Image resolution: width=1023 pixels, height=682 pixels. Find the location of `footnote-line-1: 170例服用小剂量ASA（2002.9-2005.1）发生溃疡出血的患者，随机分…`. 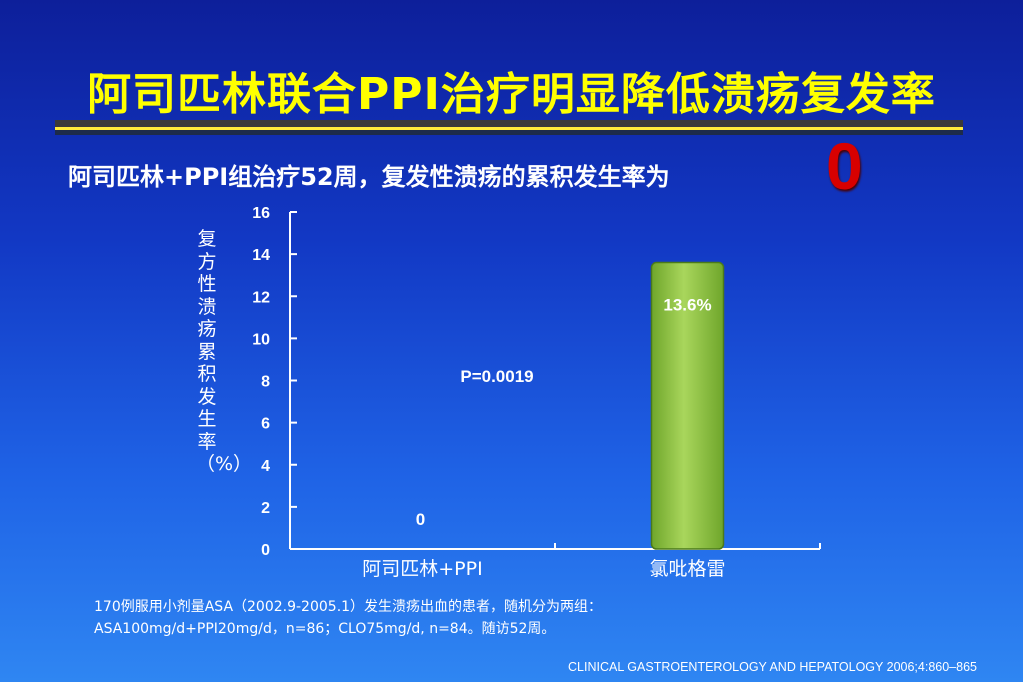

footnote-line-1: 170例服用小剂量ASA（2002.9-2005.1）发生溃疡出血的患者，随机分… is located at coordinates (348, 607).